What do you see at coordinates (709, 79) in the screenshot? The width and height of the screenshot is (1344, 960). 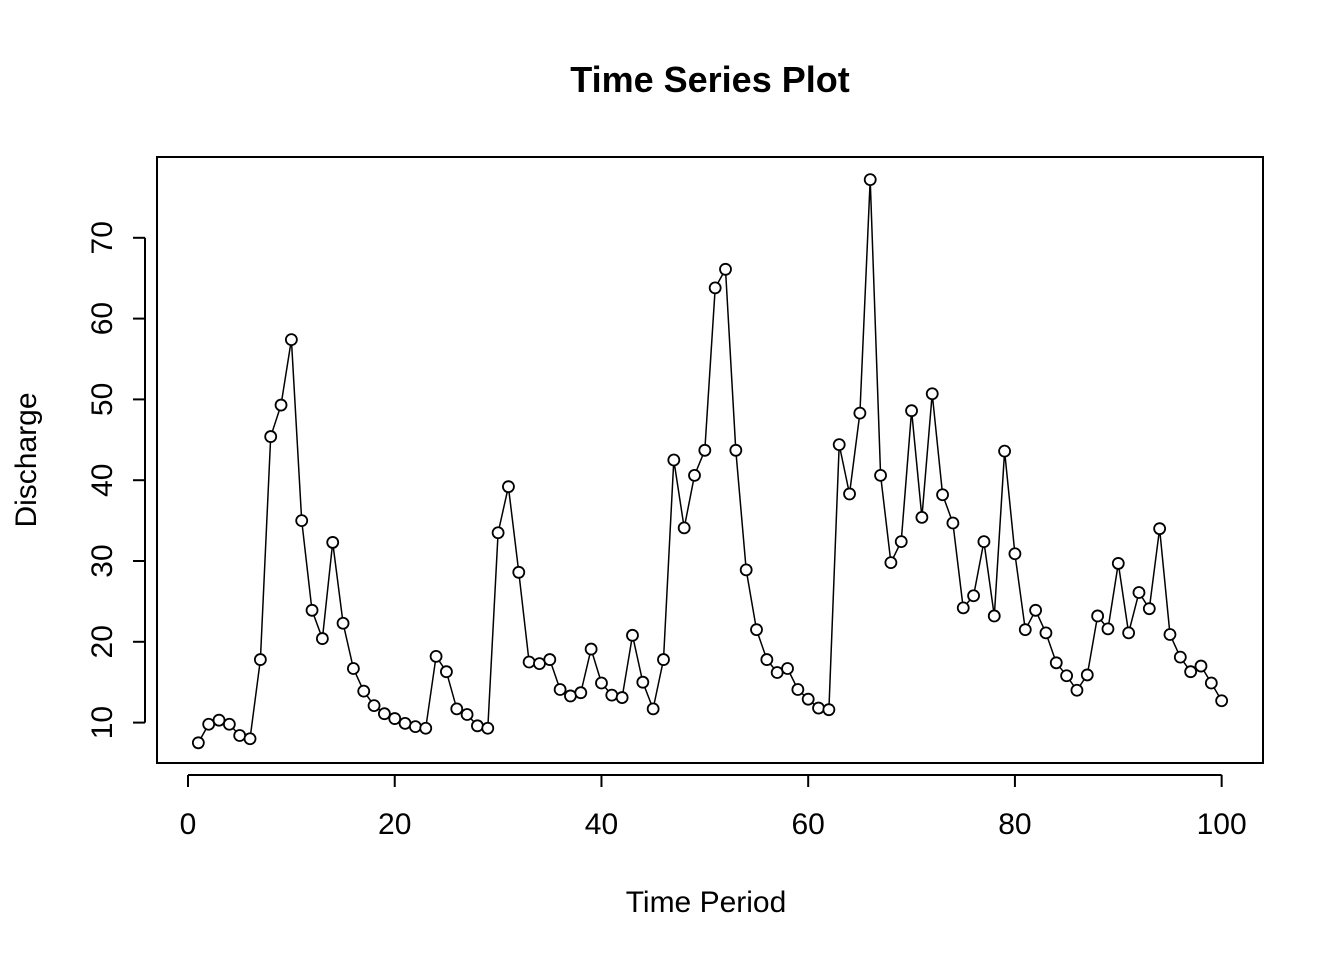 I see `chart-title: Time Series Plot` at bounding box center [709, 79].